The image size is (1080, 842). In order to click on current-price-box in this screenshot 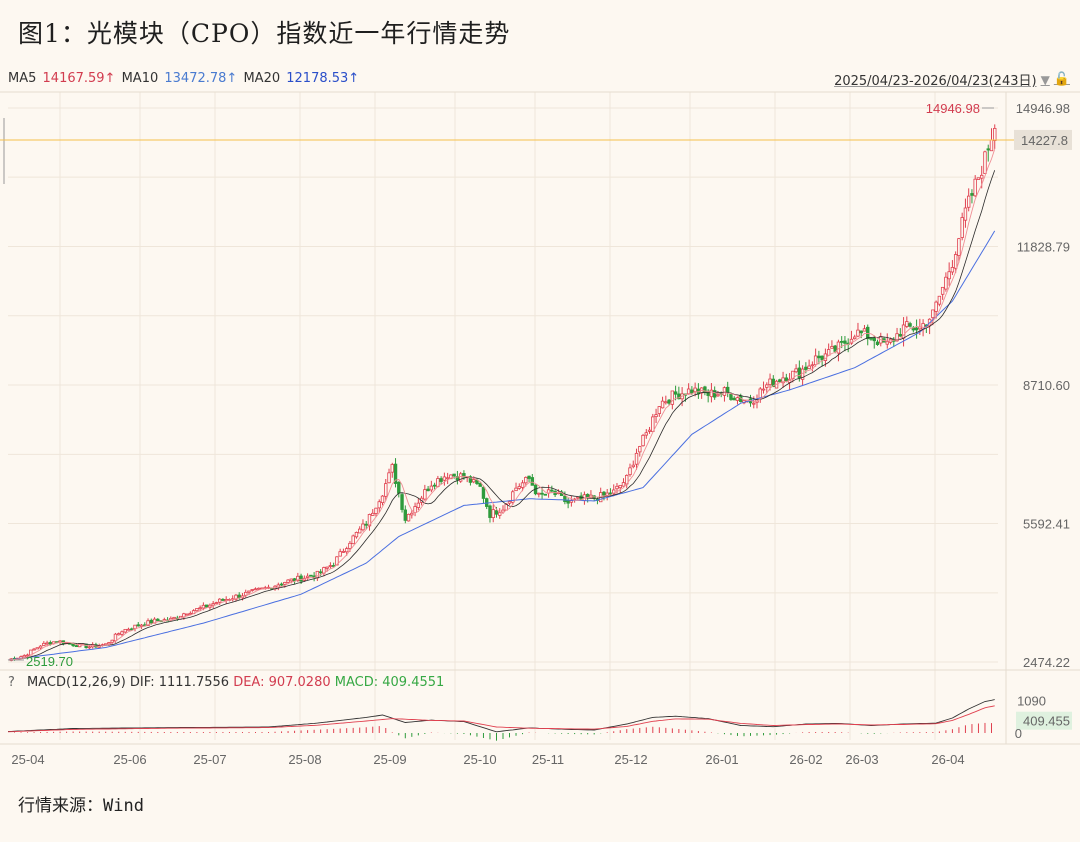, I will do `click(1043, 139)`.